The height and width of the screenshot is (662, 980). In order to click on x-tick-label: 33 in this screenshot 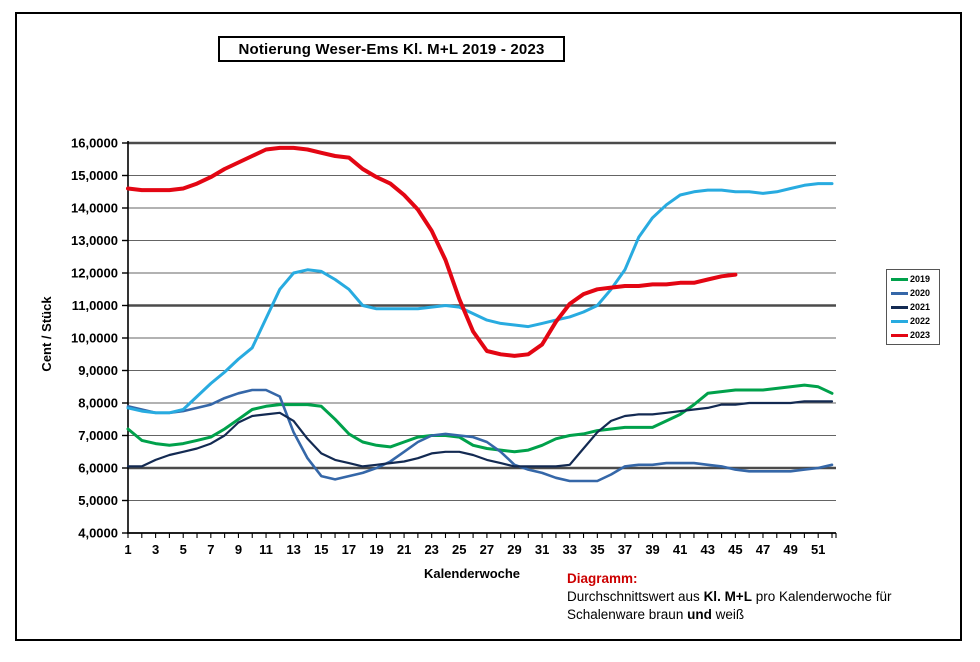, I will do `click(569, 549)`.